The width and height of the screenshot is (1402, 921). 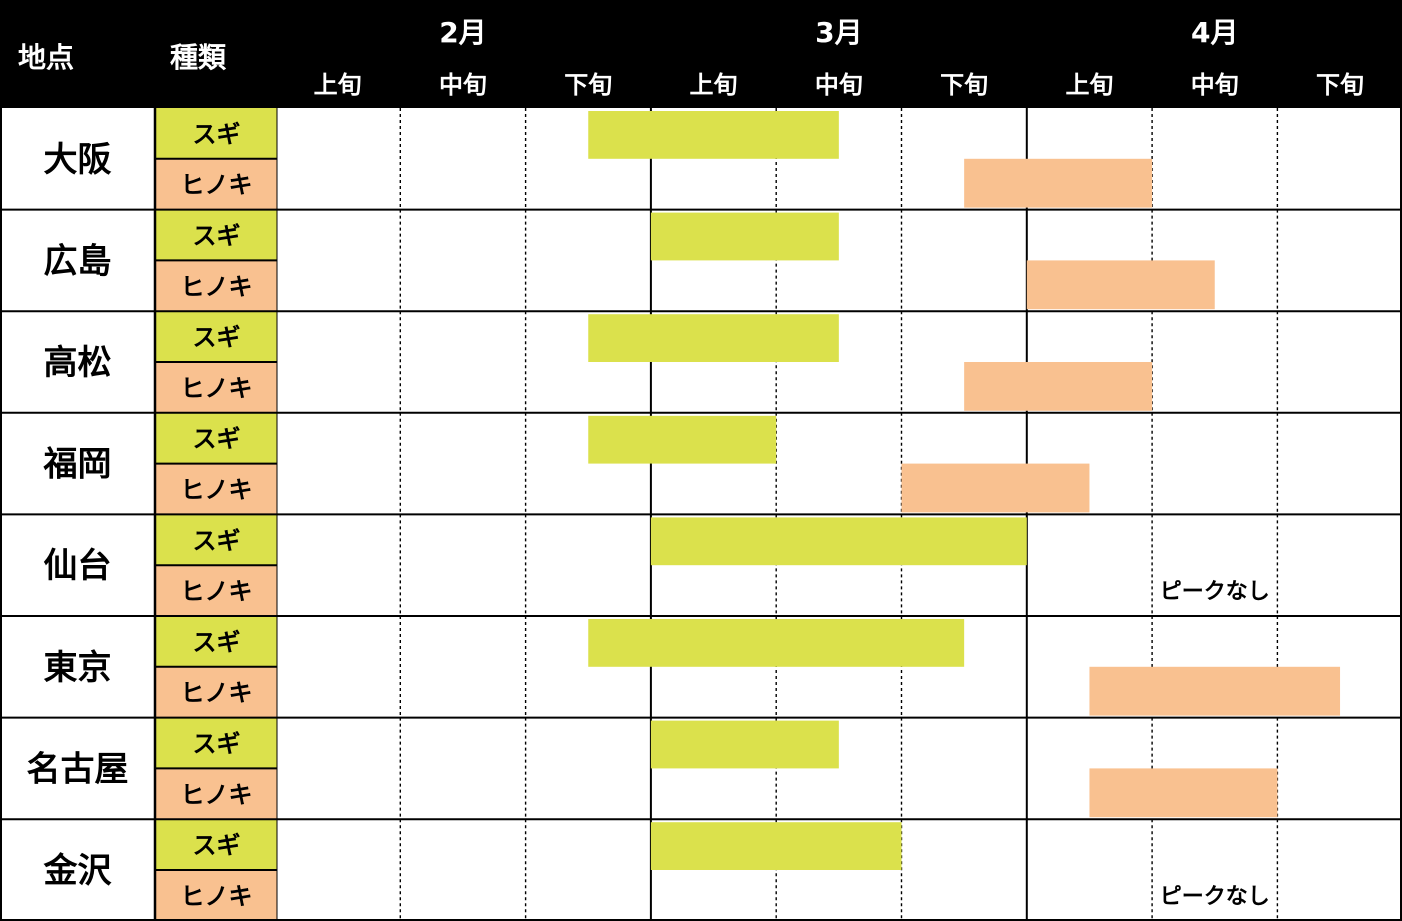 What do you see at coordinates (78, 261) in the screenshot?
I see `location-name: 広島` at bounding box center [78, 261].